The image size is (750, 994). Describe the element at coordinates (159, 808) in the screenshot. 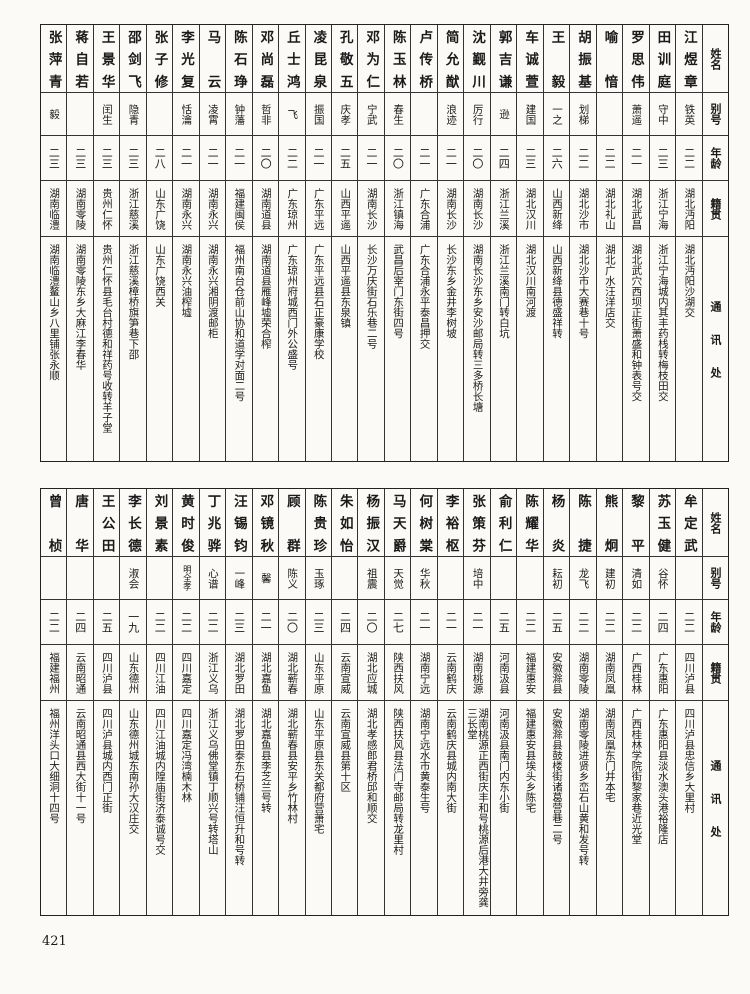

I see `record-address: 四川江油城内隍庙街济泰诚号交` at that location.